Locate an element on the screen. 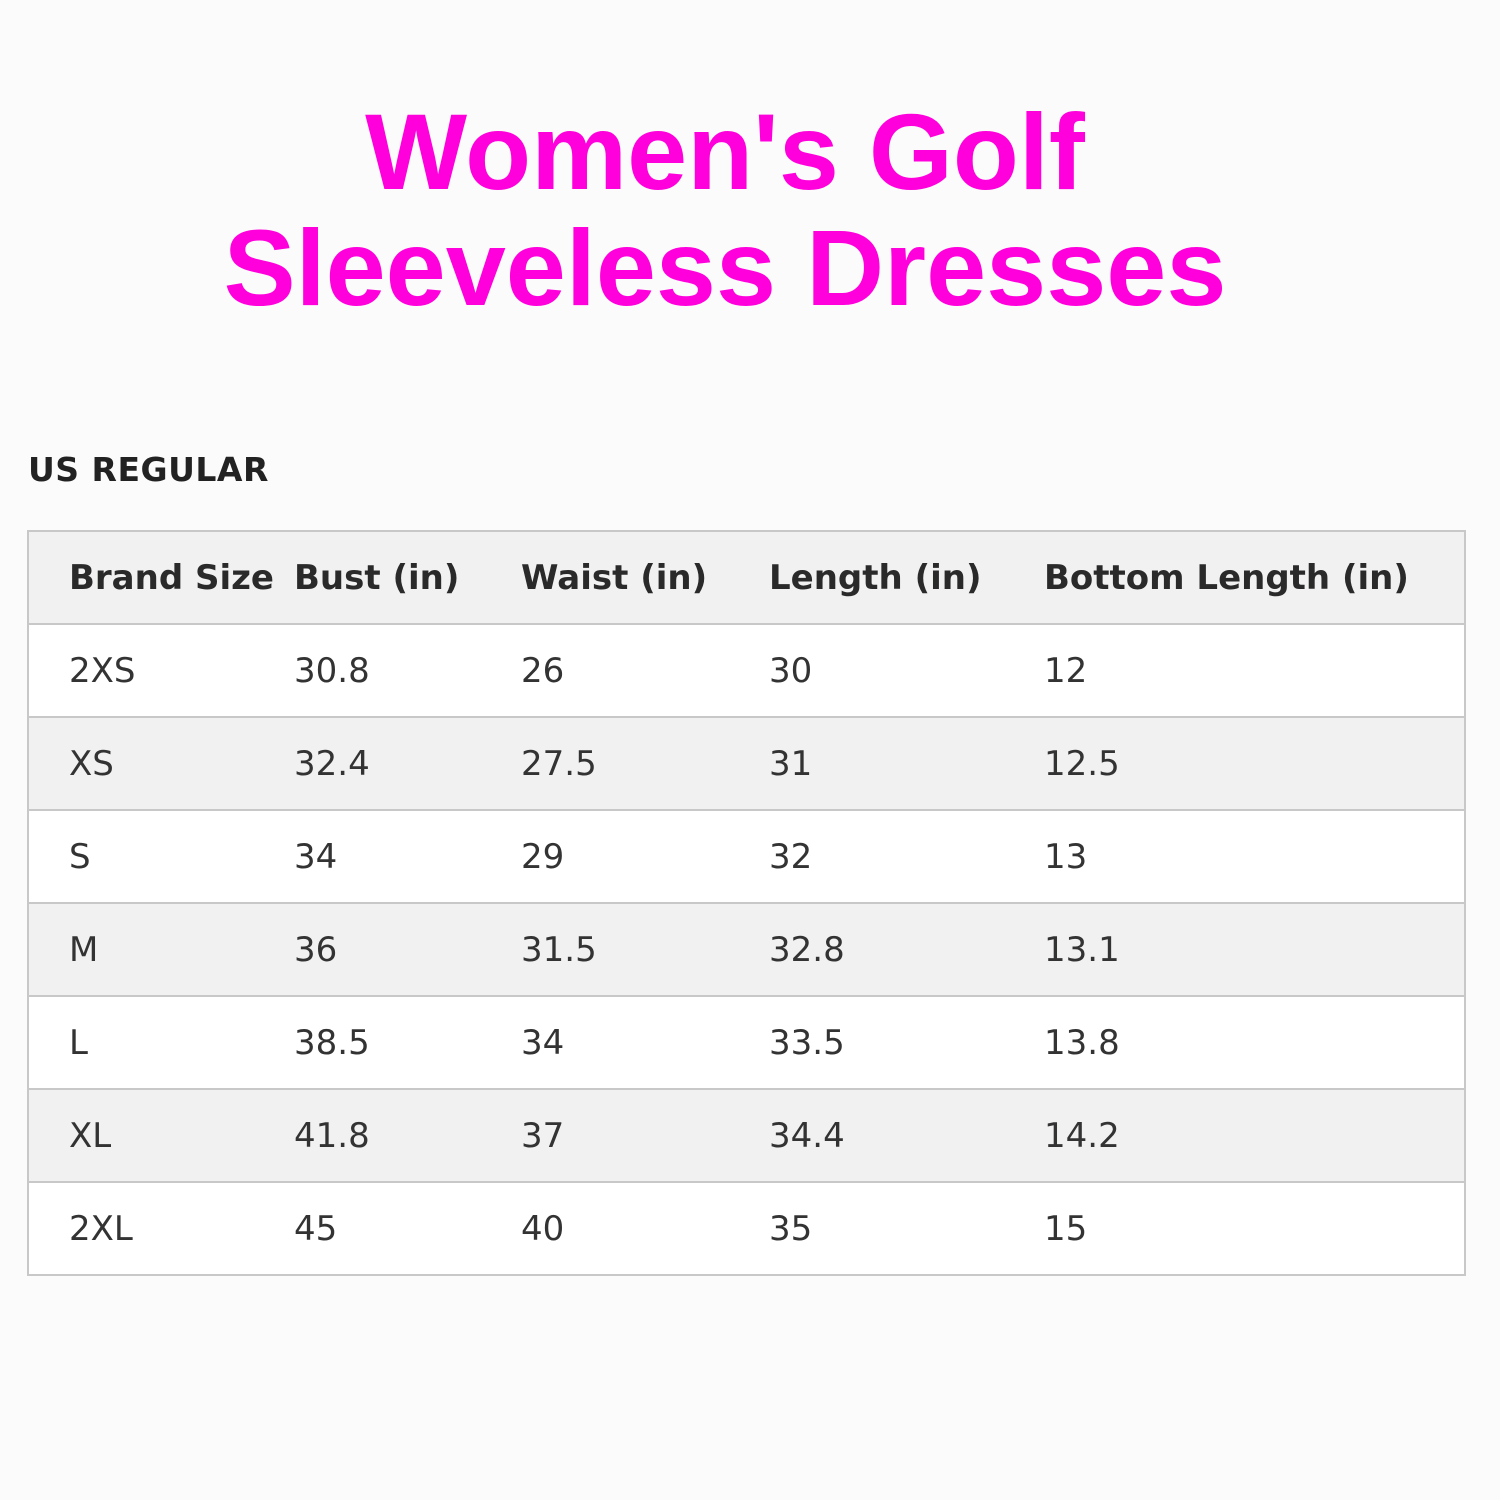 The width and height of the screenshot is (1500, 1500). cell-length: 32.8 is located at coordinates (906, 950).